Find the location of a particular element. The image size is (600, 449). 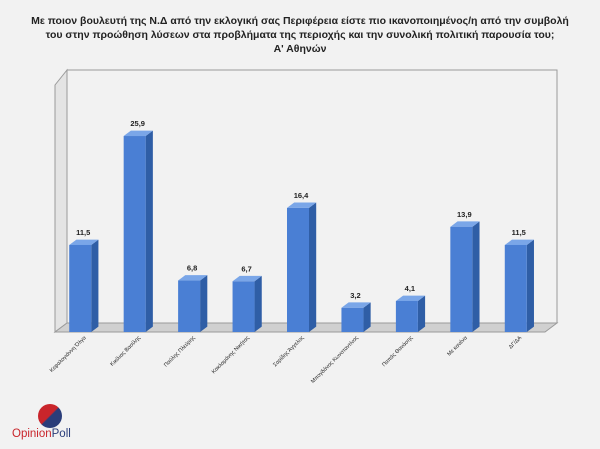

value-label: 25,9 is located at coordinates (137, 123).